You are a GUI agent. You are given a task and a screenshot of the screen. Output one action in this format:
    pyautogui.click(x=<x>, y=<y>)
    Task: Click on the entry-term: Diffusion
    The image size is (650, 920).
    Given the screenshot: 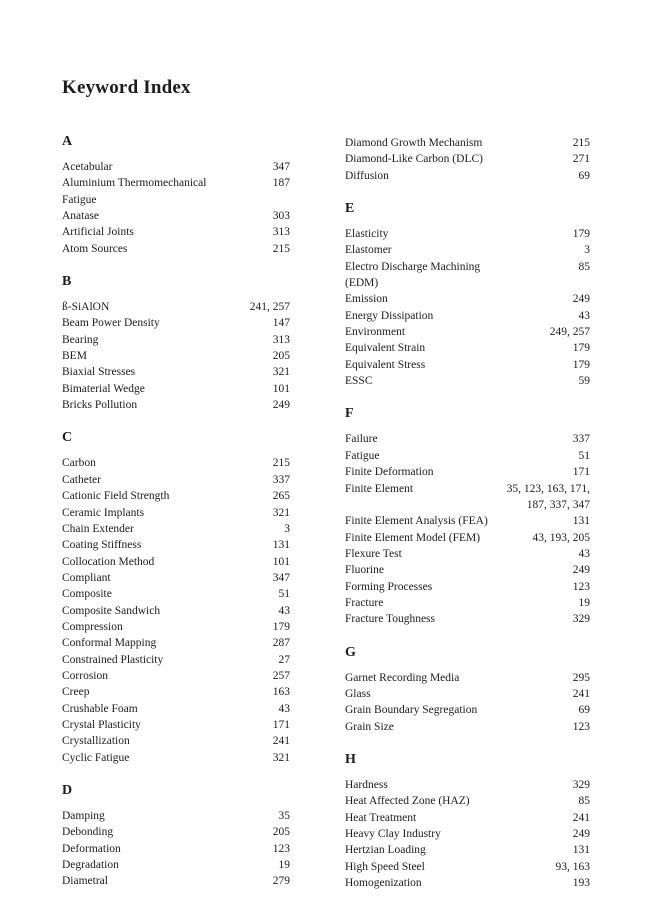 What is the action you would take?
    pyautogui.click(x=367, y=175)
    